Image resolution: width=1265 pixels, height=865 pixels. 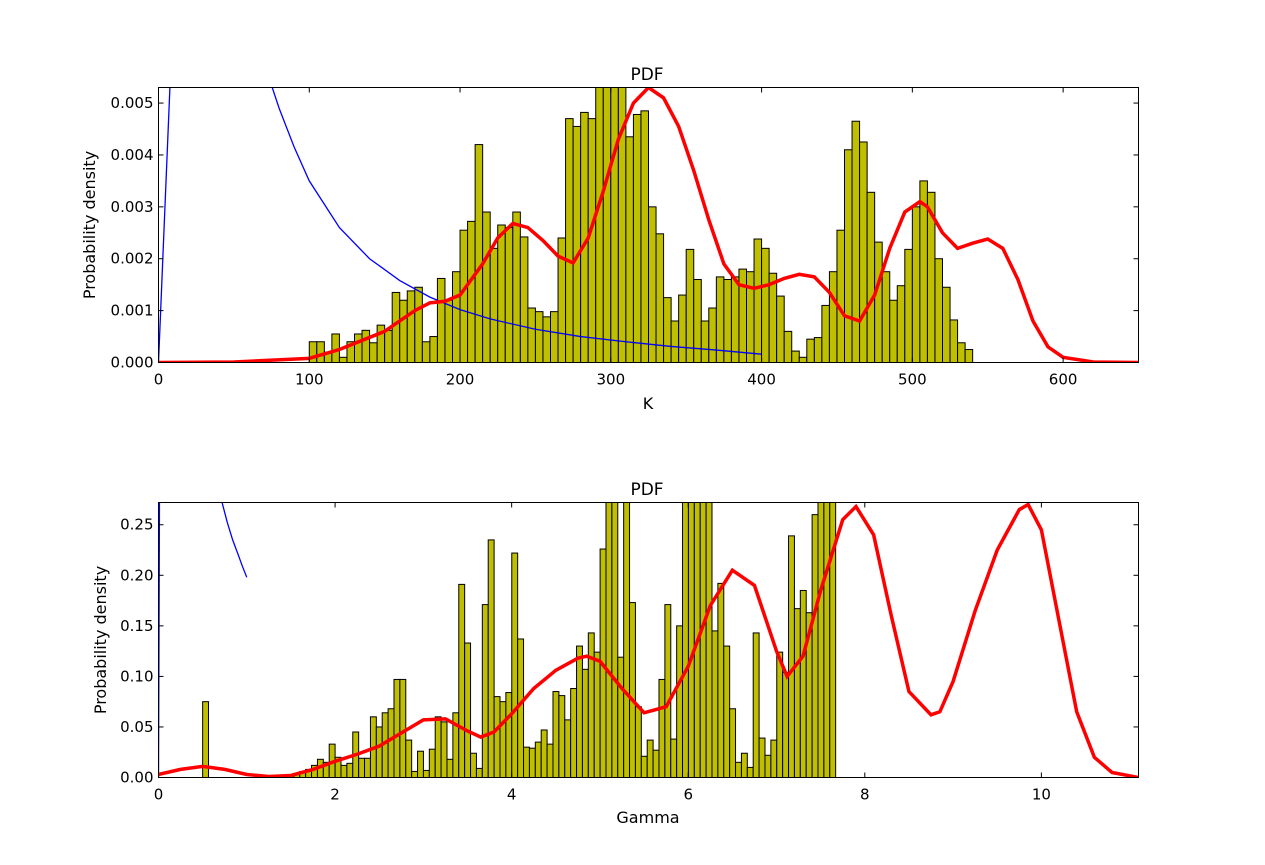 I want to click on k-y-tick-label: 0.005, so click(x=132, y=103).